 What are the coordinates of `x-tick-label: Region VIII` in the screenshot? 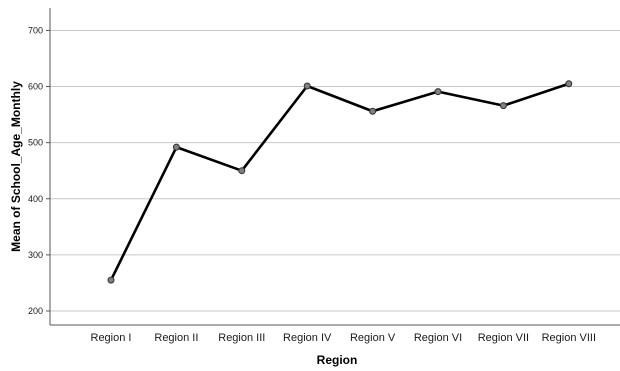 It's located at (569, 338).